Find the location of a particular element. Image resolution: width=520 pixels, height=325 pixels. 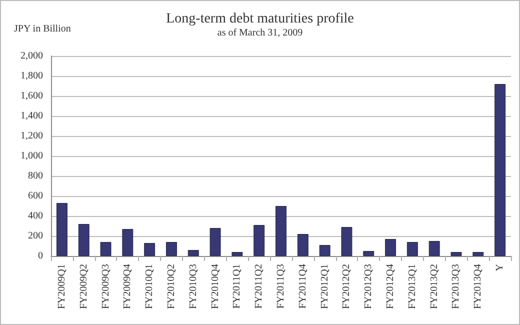

x-tick-label: FY2011Q1 is located at coordinates (237, 286).